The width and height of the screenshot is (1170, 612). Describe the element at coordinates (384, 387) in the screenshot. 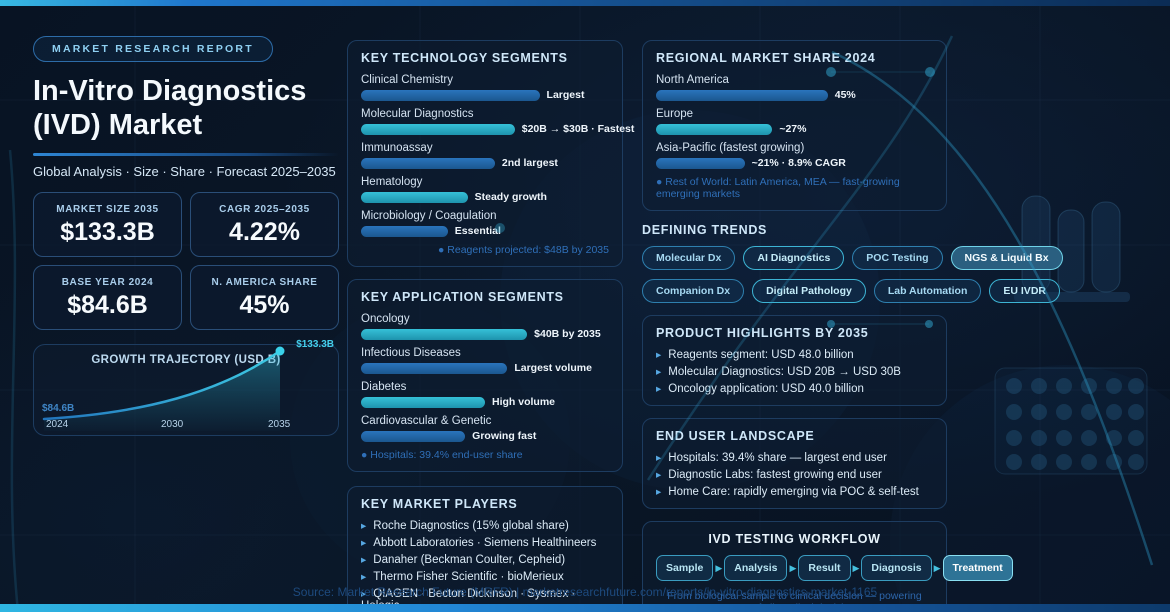

I see `segment-label: Diabetes` at that location.